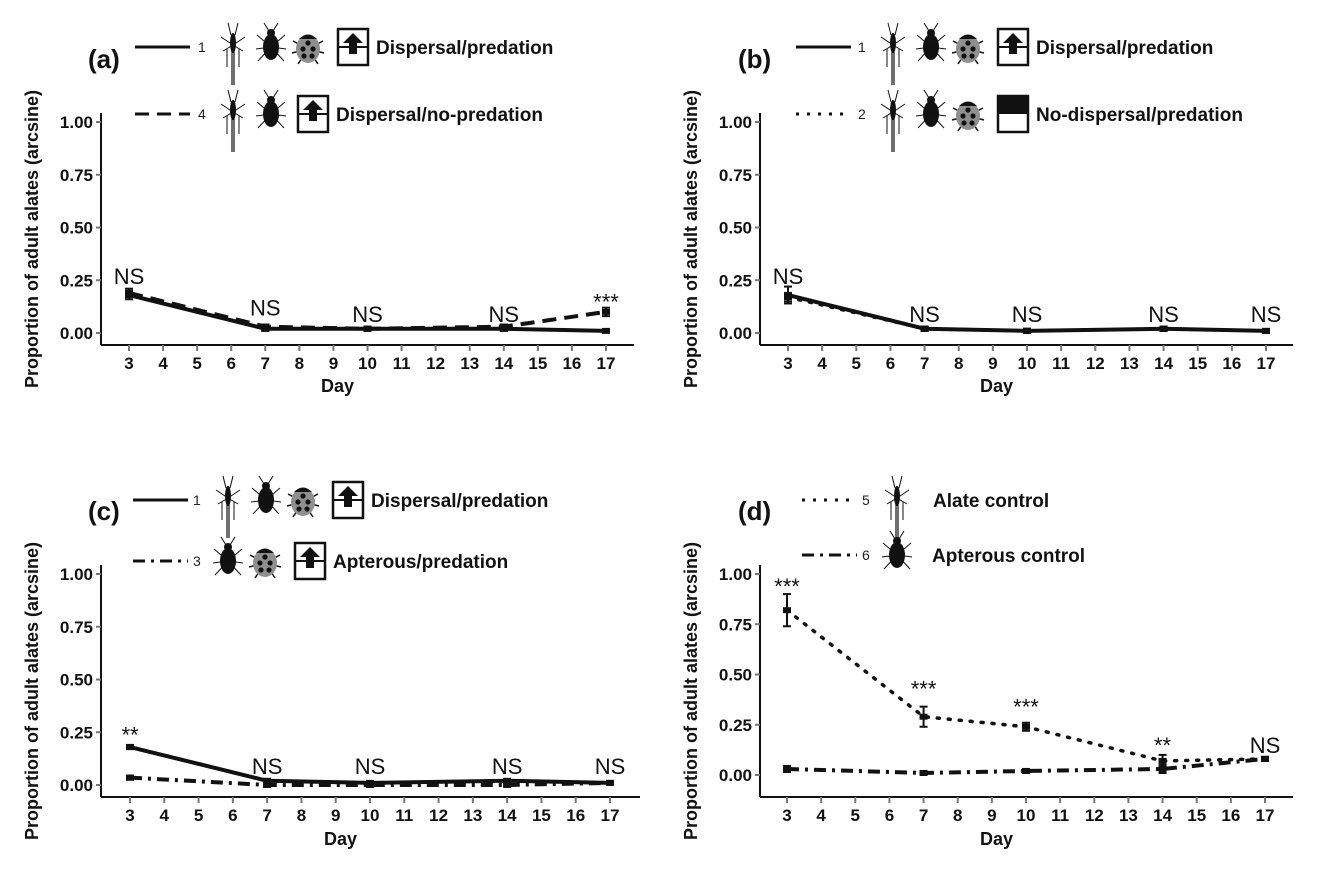 This screenshot has width=1320, height=882. Describe the element at coordinates (370, 781) in the screenshot. I see `series-line` at that location.